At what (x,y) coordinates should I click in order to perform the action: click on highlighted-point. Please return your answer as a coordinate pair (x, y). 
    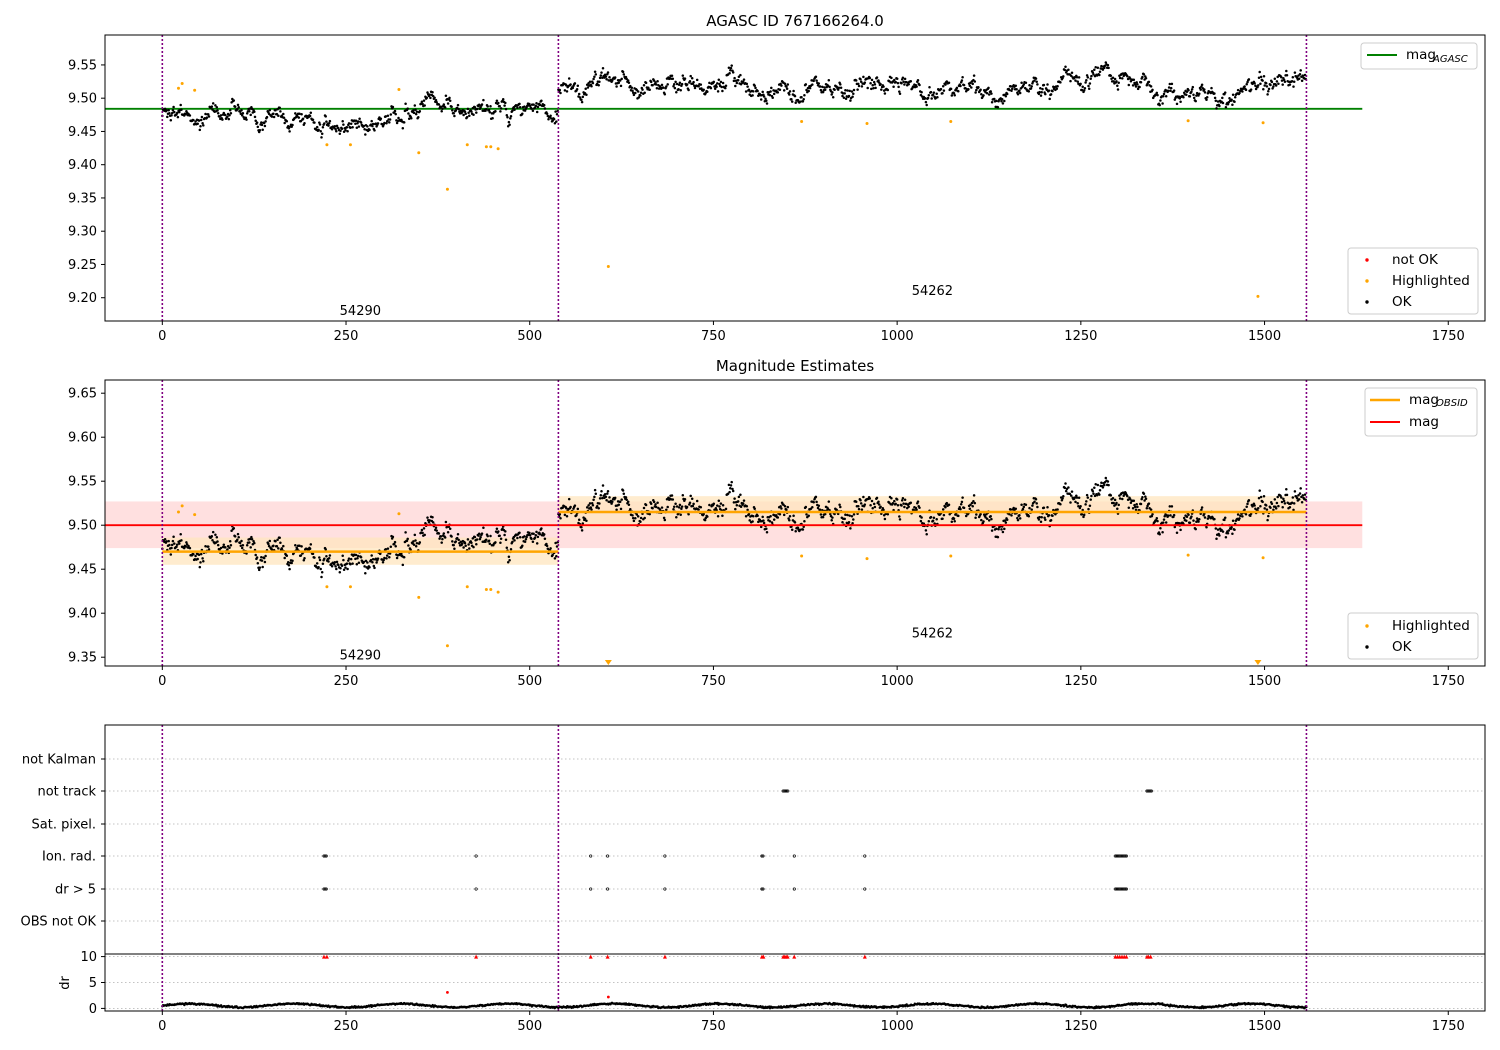
    Looking at the image, I should click on (802, 556).